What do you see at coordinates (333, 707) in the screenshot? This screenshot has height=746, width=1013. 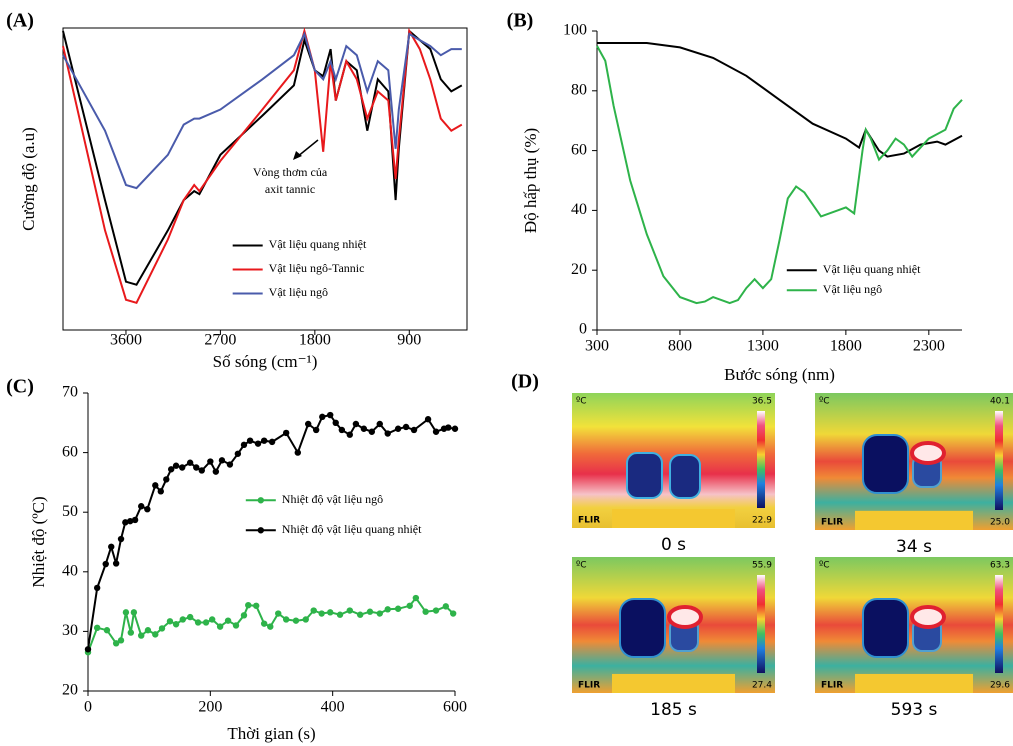 I see `x-tick-label: 400` at bounding box center [333, 707].